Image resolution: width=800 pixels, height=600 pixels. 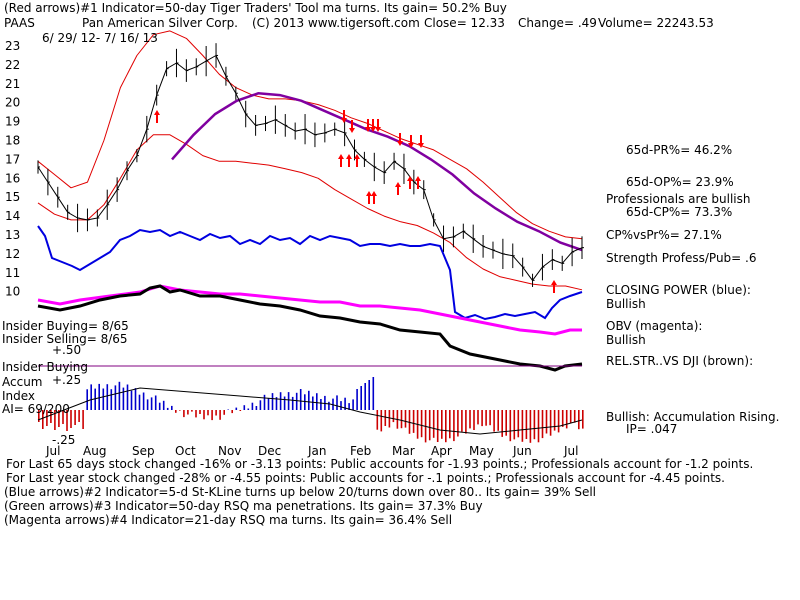 What do you see at coordinates (679, 212) in the screenshot?
I see `cp-stat: 65d-CP%= 73.3%` at bounding box center [679, 212].